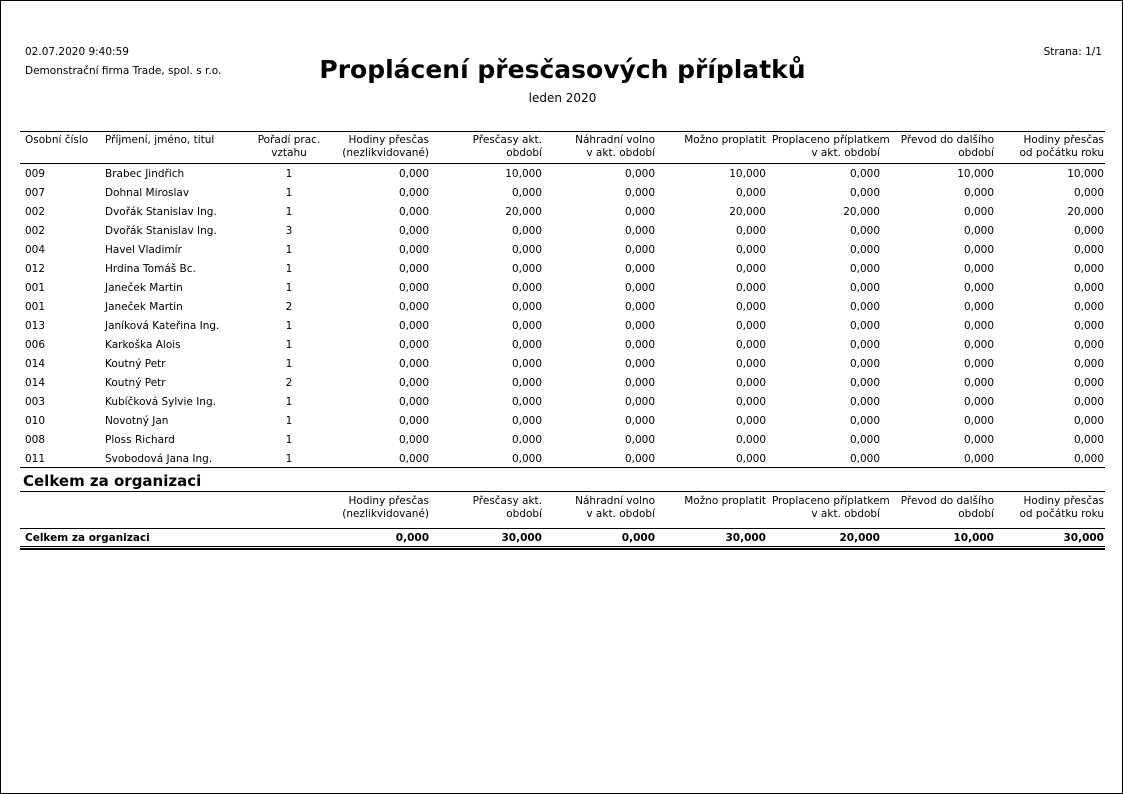 The height and width of the screenshot is (794, 1123). I want to click on table-cell: Dohnal Miroslav, so click(147, 193).